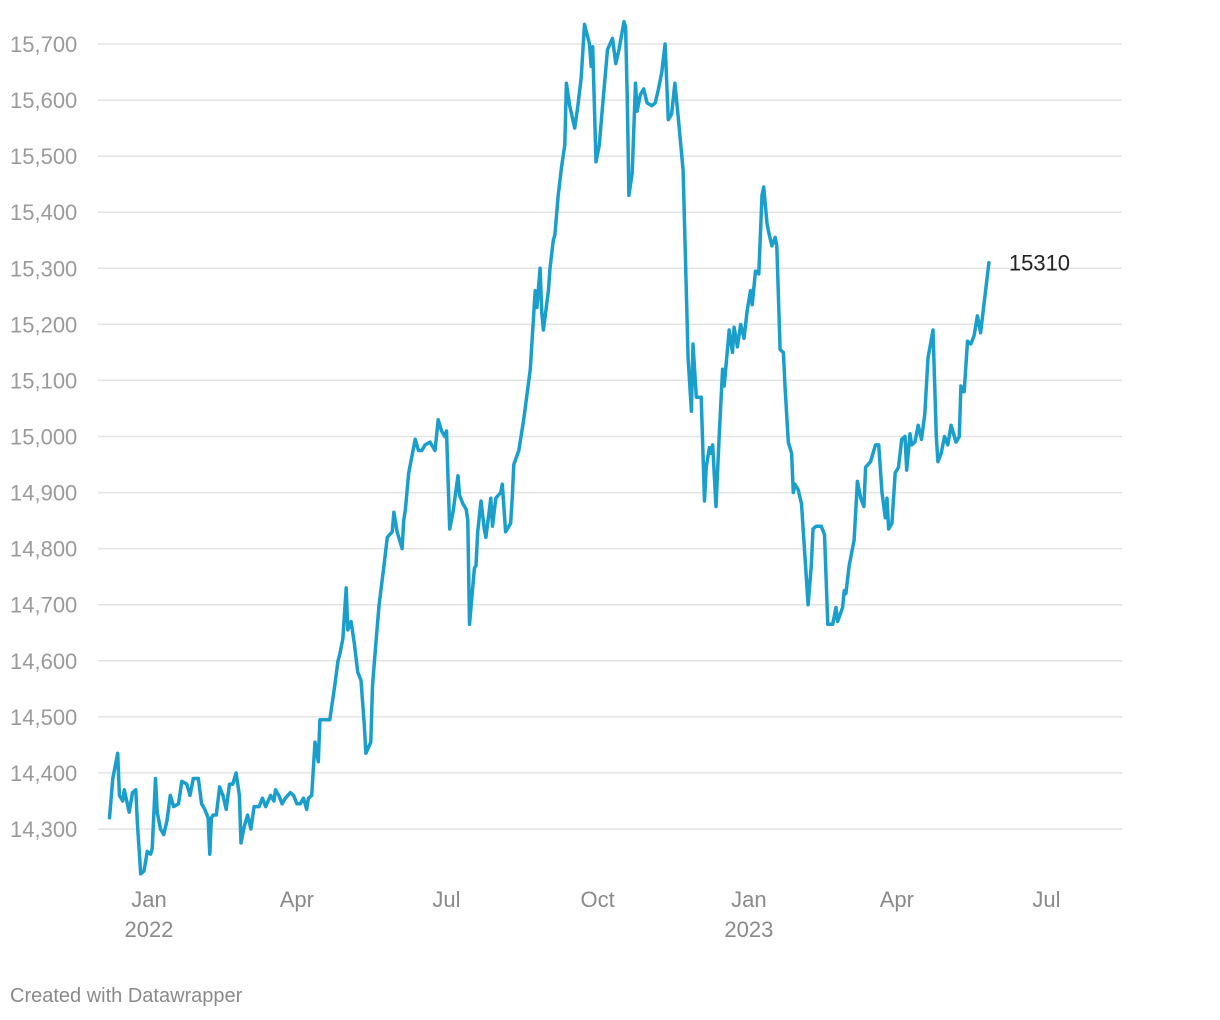  I want to click on y-tick-label: 15,000, so click(43, 437).